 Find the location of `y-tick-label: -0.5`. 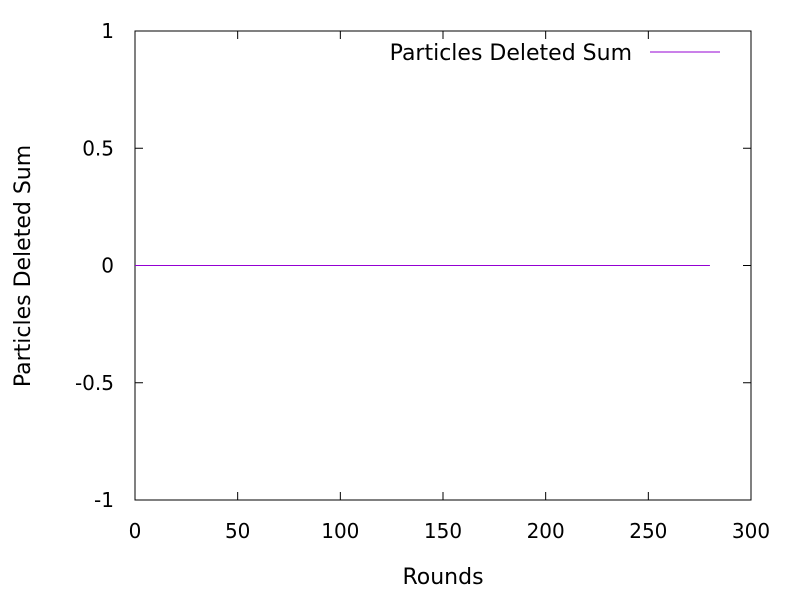

y-tick-label: -0.5 is located at coordinates (94, 383).